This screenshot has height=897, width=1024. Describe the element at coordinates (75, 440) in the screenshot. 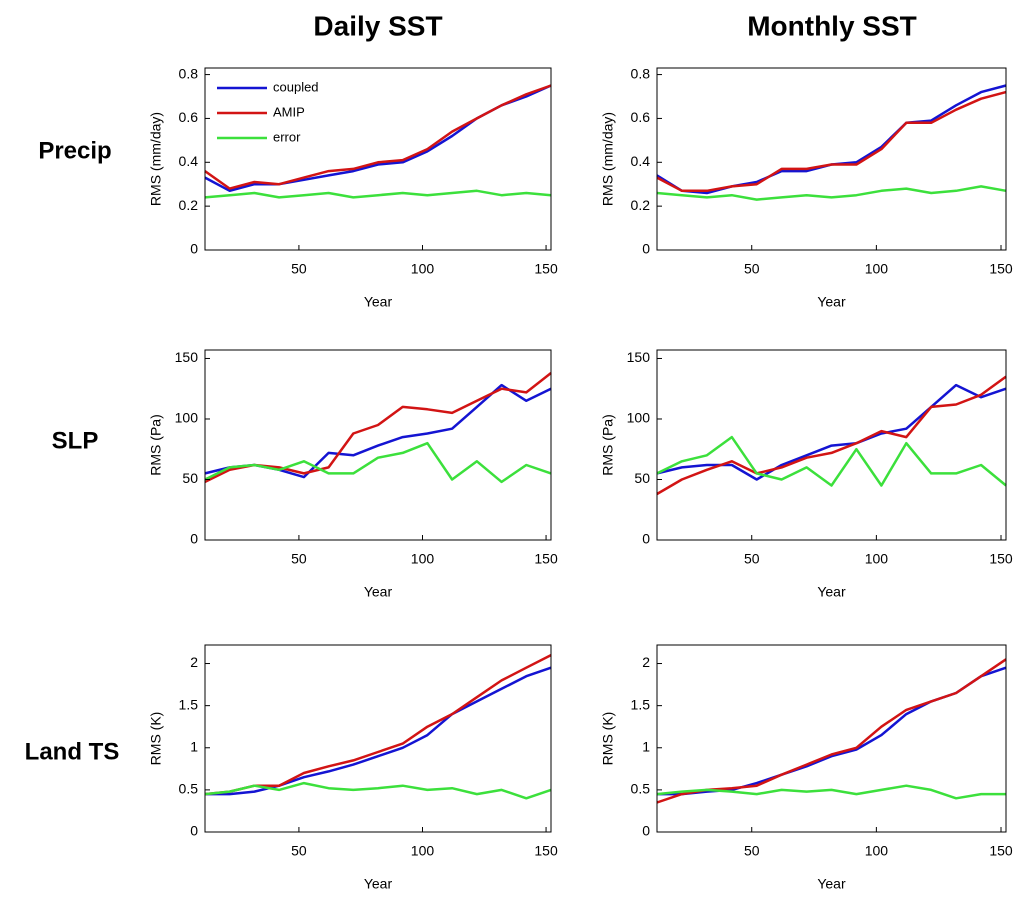

I see `row-label: SLP` at that location.